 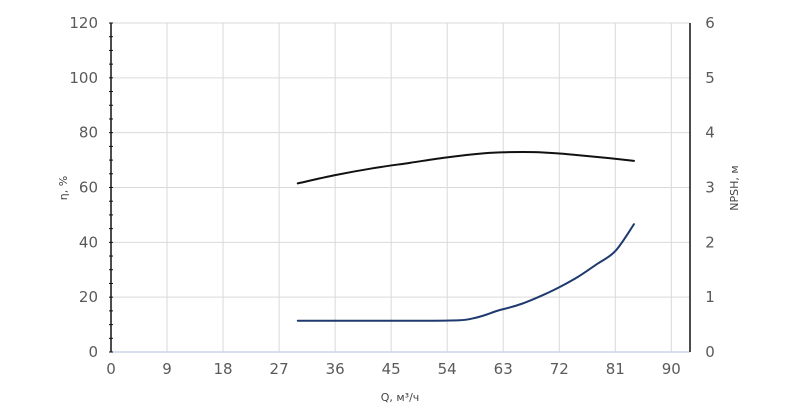 What do you see at coordinates (88, 242) in the screenshot?
I see `y-left-tick-label: 40` at bounding box center [88, 242].